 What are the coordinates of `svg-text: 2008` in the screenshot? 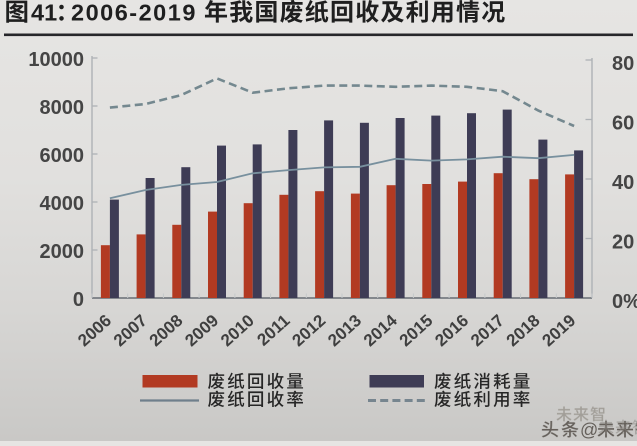 It's located at (166, 330).